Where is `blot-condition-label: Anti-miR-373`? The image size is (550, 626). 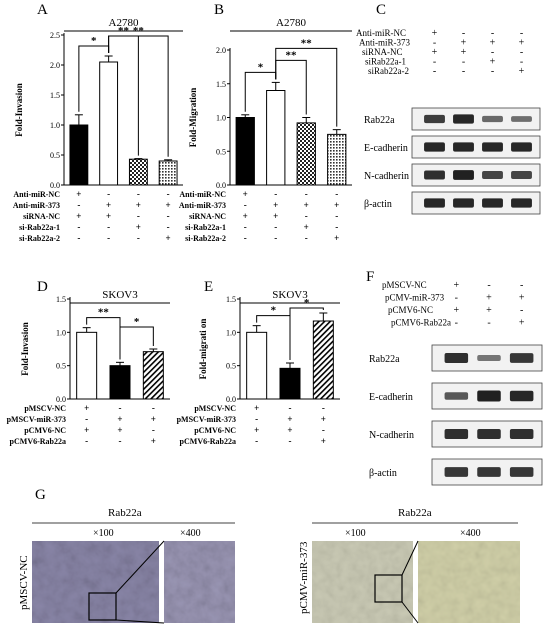
blot-condition-label: Anti-miR-373 is located at coordinates (384, 43).